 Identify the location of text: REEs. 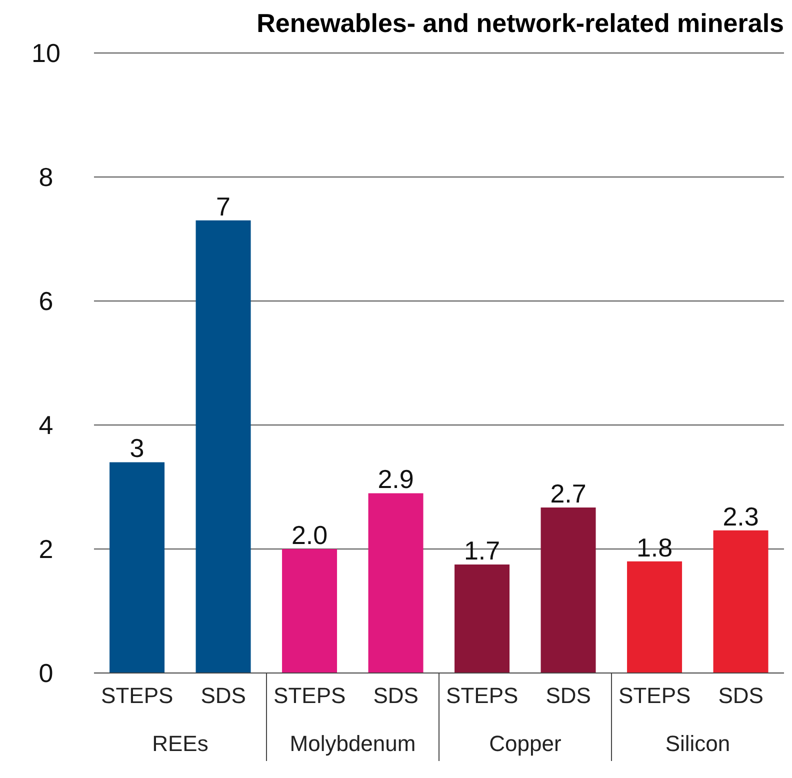
(180, 743).